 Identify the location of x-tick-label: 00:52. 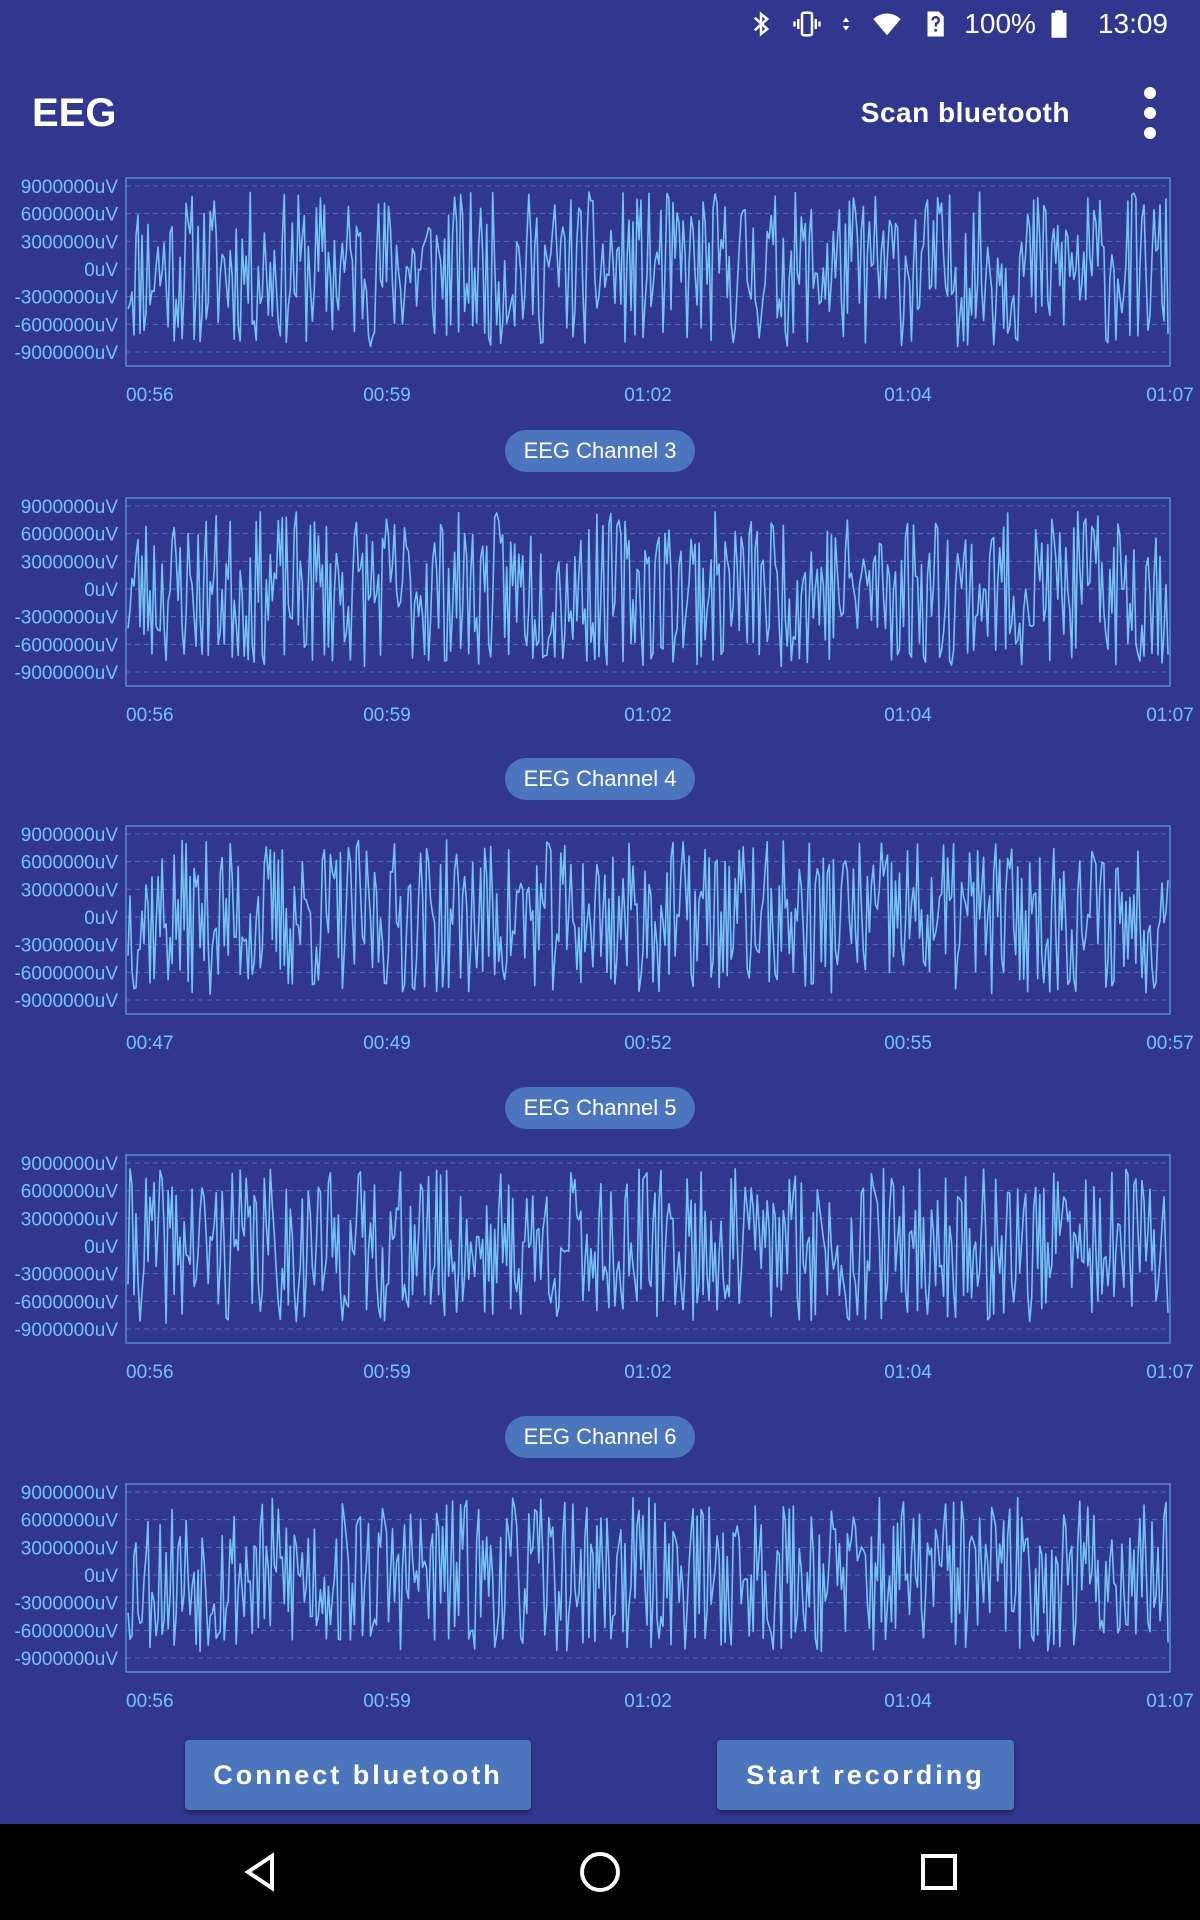
(648, 1043).